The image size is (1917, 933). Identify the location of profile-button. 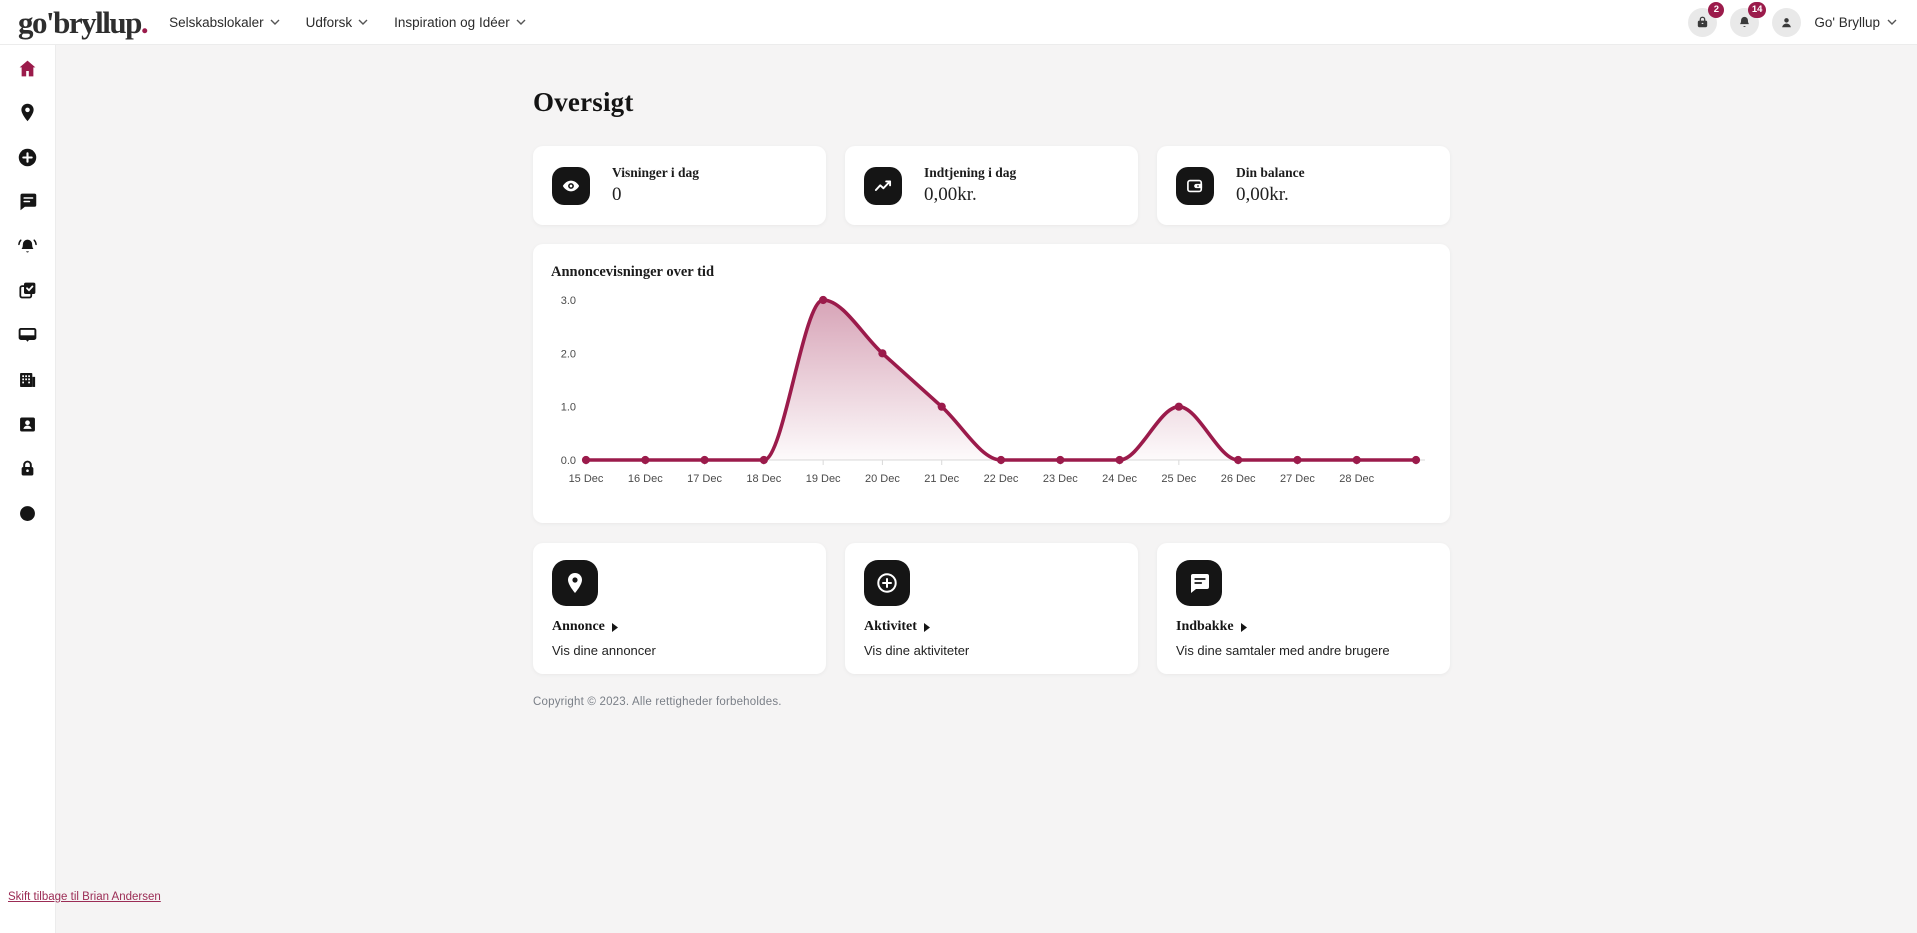
(1787, 22).